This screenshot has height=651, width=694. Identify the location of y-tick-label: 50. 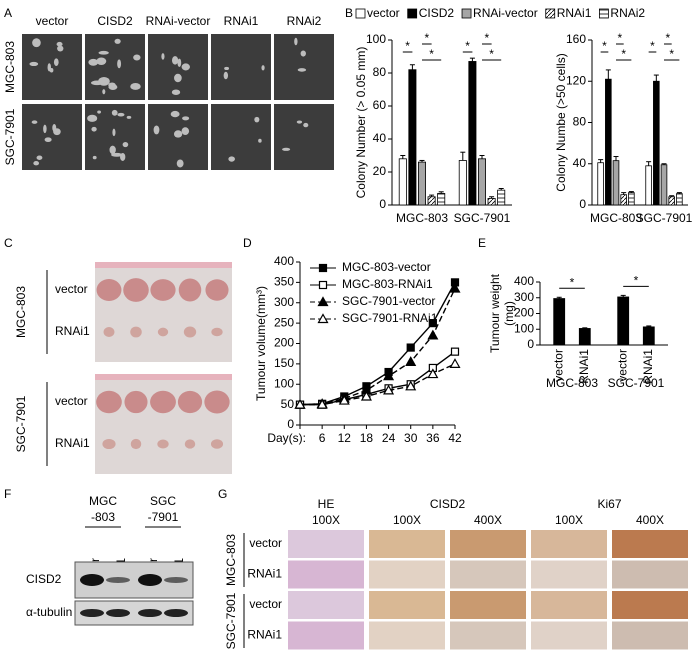
(288, 404).